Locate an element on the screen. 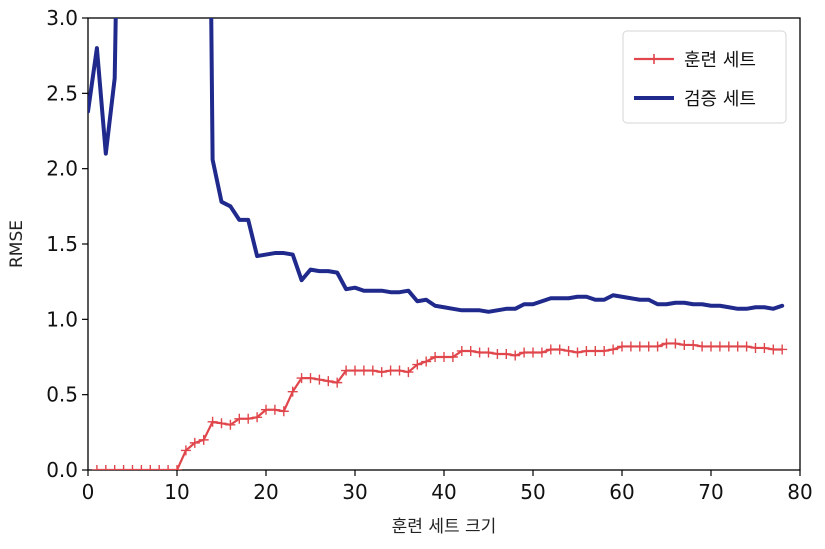 Image resolution: width=825 pixels, height=549 pixels. x-tick-label: 20 is located at coordinates (265, 492).